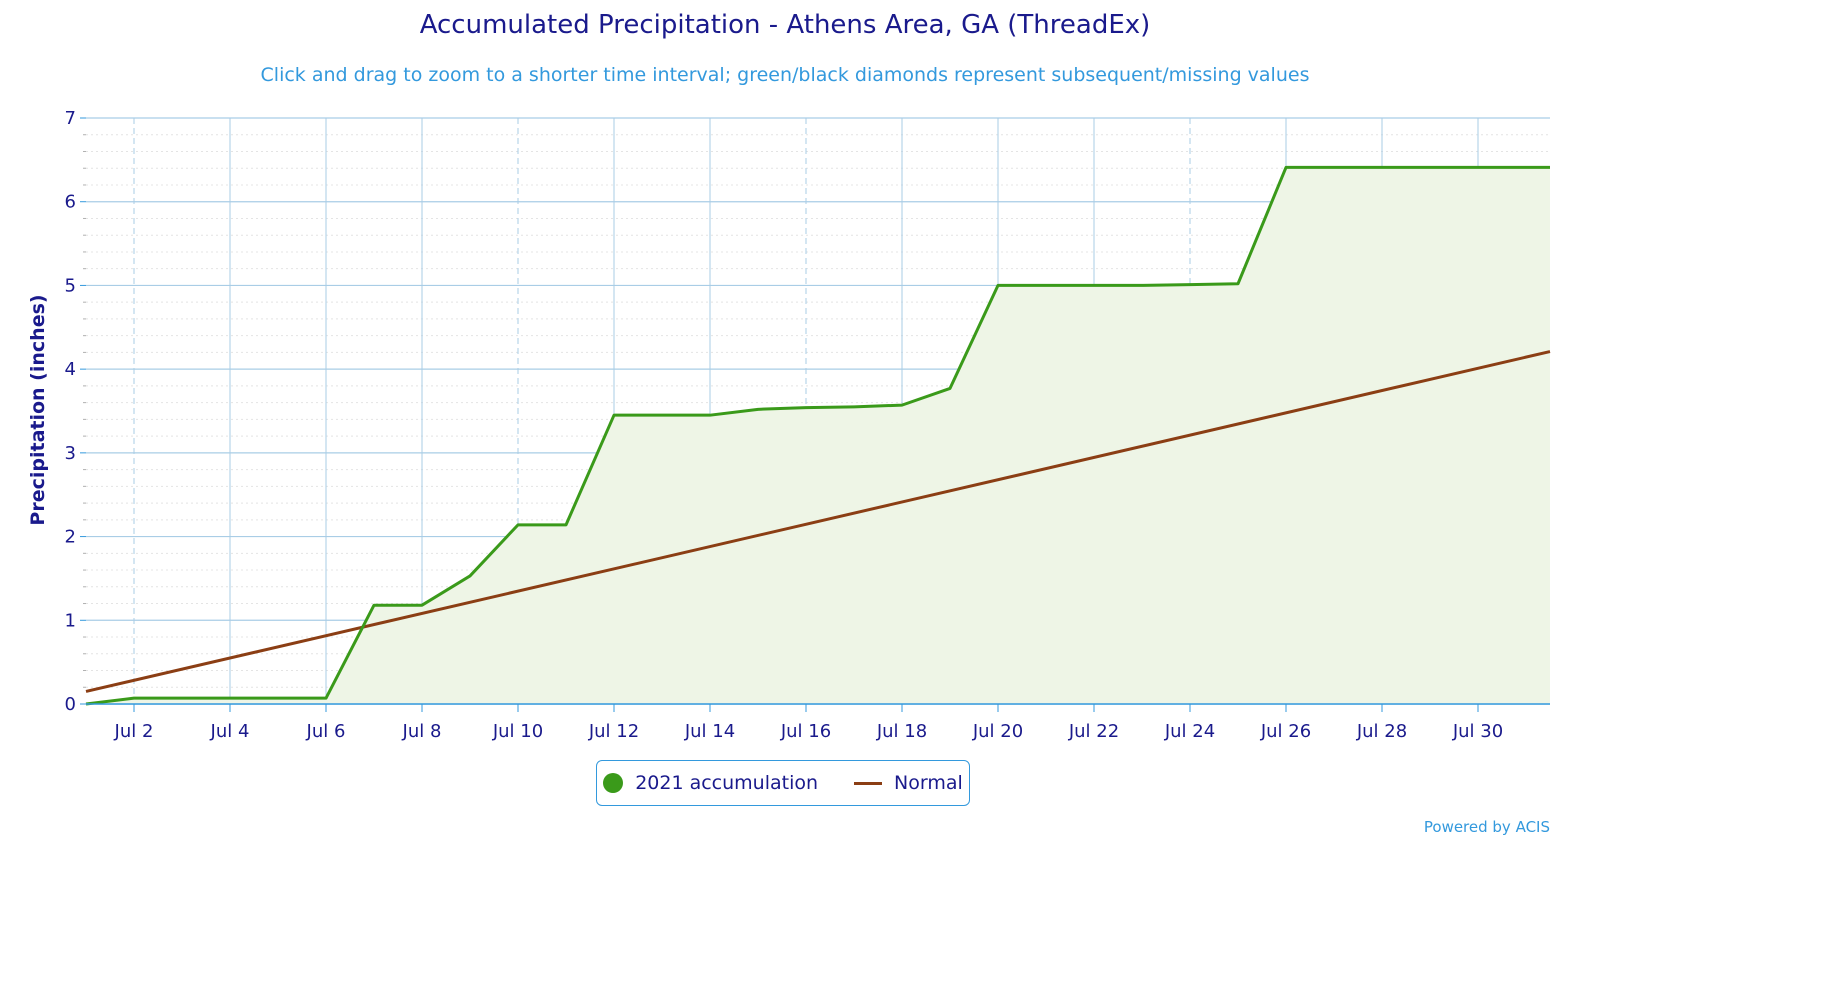 This screenshot has width=1834, height=984. I want to click on y-tick-label: 7, so click(70, 118).